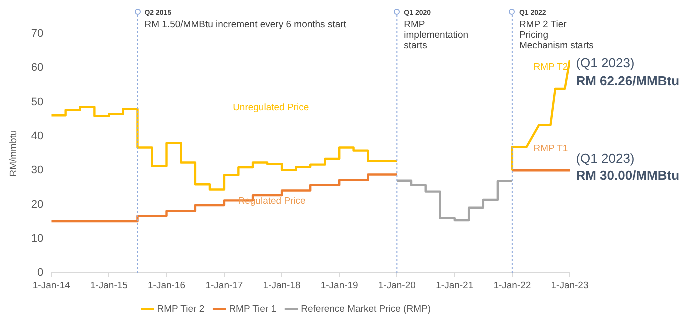  I want to click on x-tick-label: 1-Jan-17, so click(225, 286).